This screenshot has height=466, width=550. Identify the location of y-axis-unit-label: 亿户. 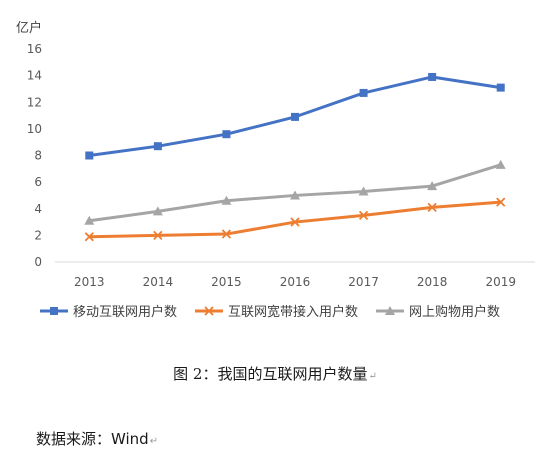
(29, 28).